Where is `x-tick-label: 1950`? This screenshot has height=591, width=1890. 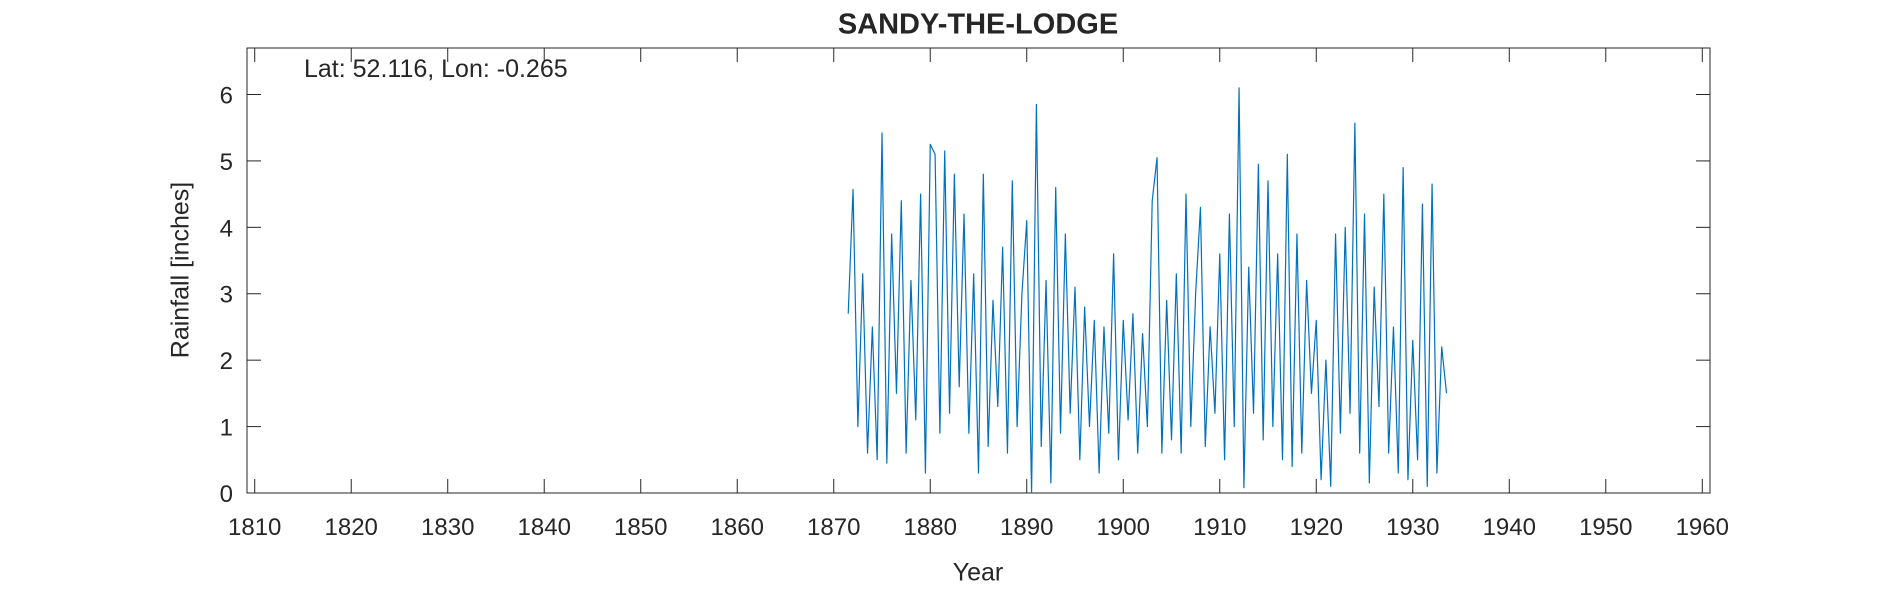 x-tick-label: 1950 is located at coordinates (1605, 527).